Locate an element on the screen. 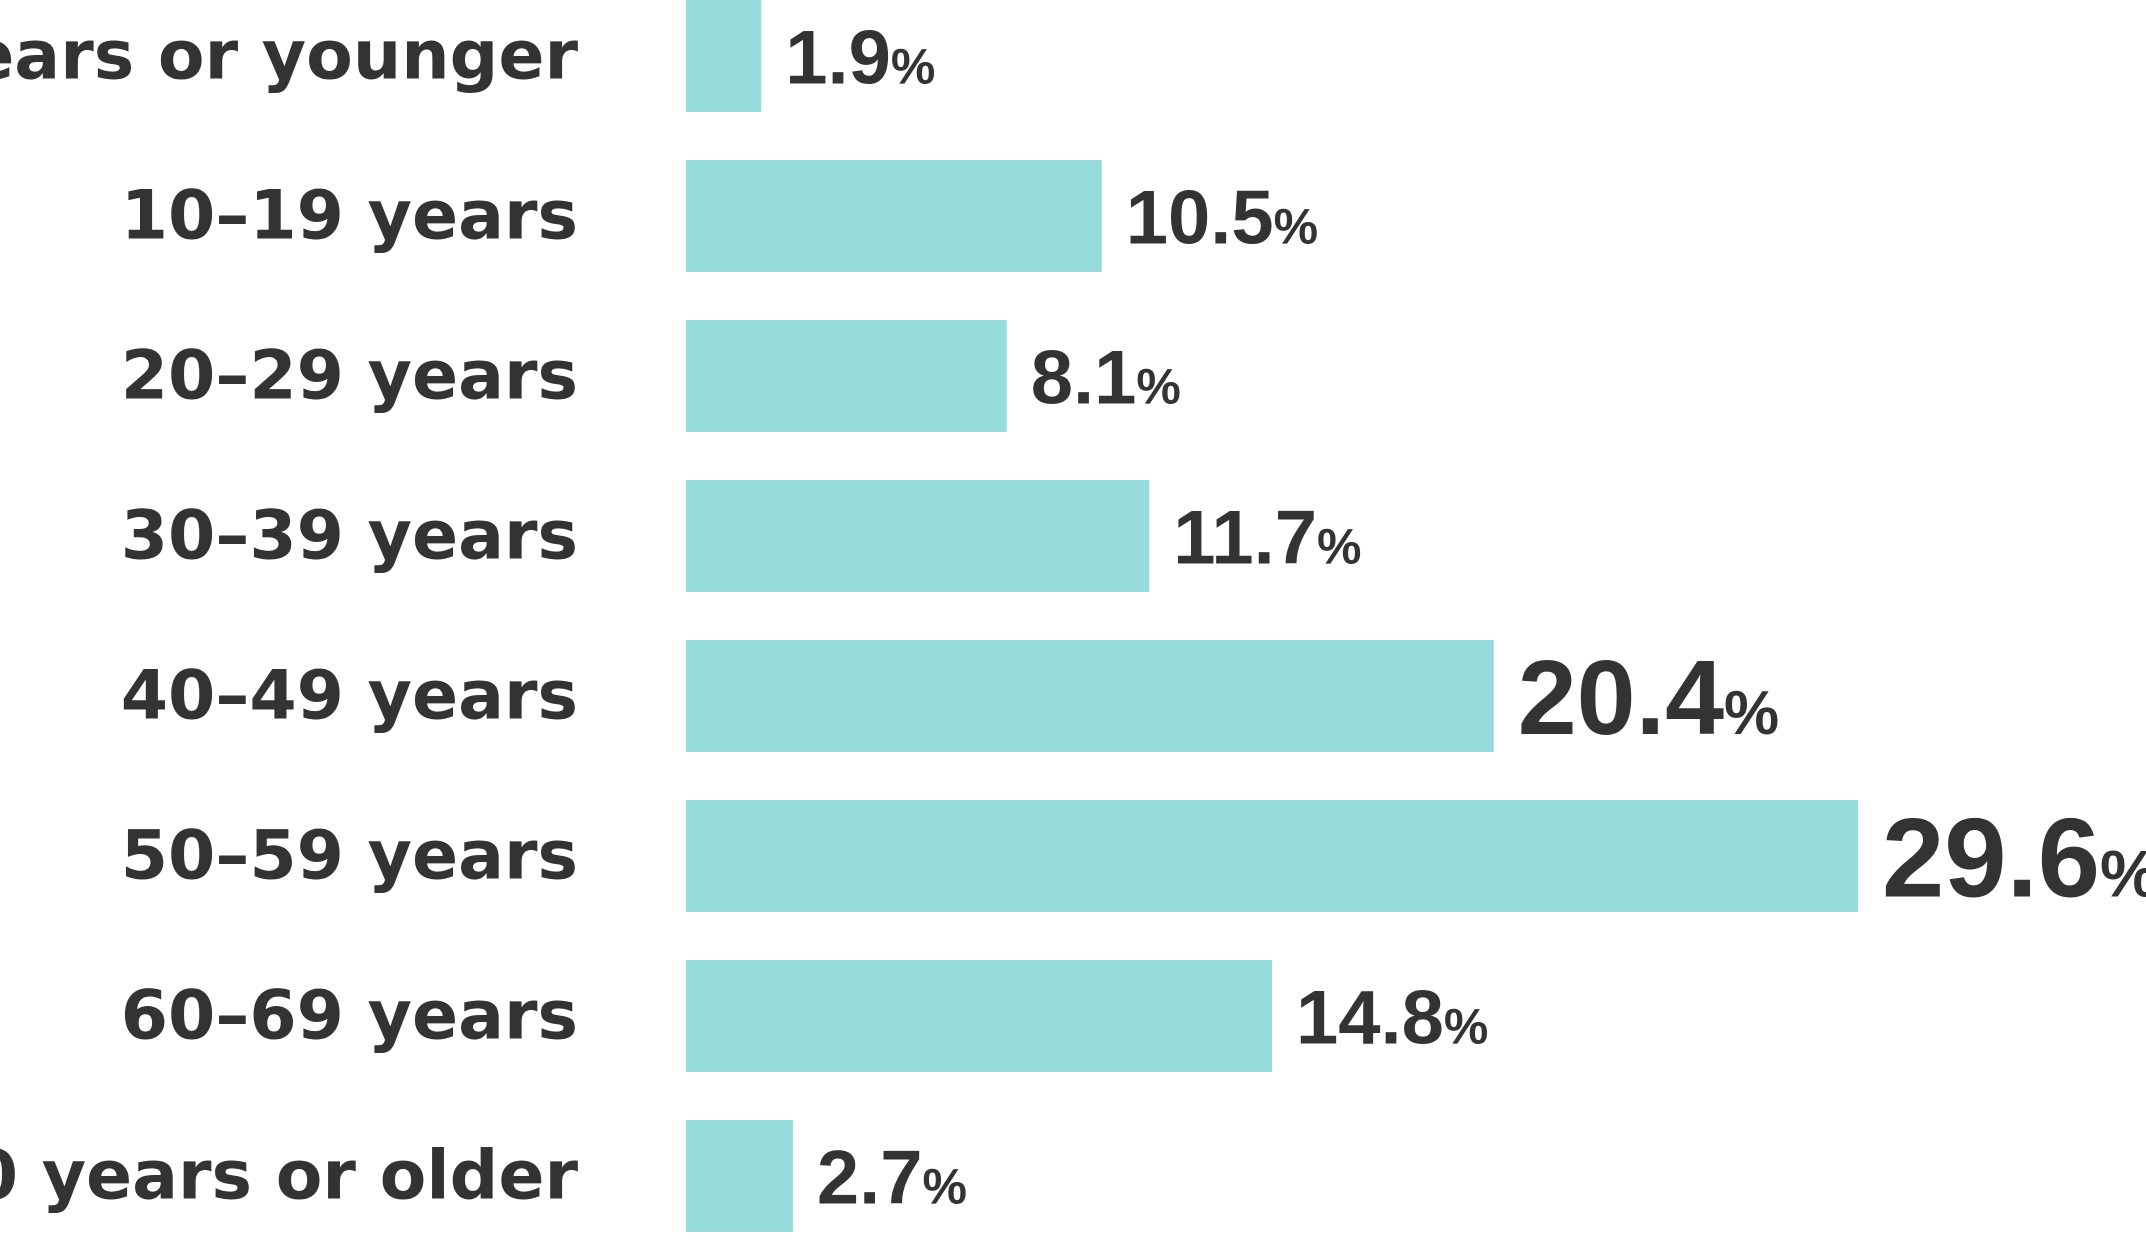  value-label: 2.7% is located at coordinates (892, 1177).